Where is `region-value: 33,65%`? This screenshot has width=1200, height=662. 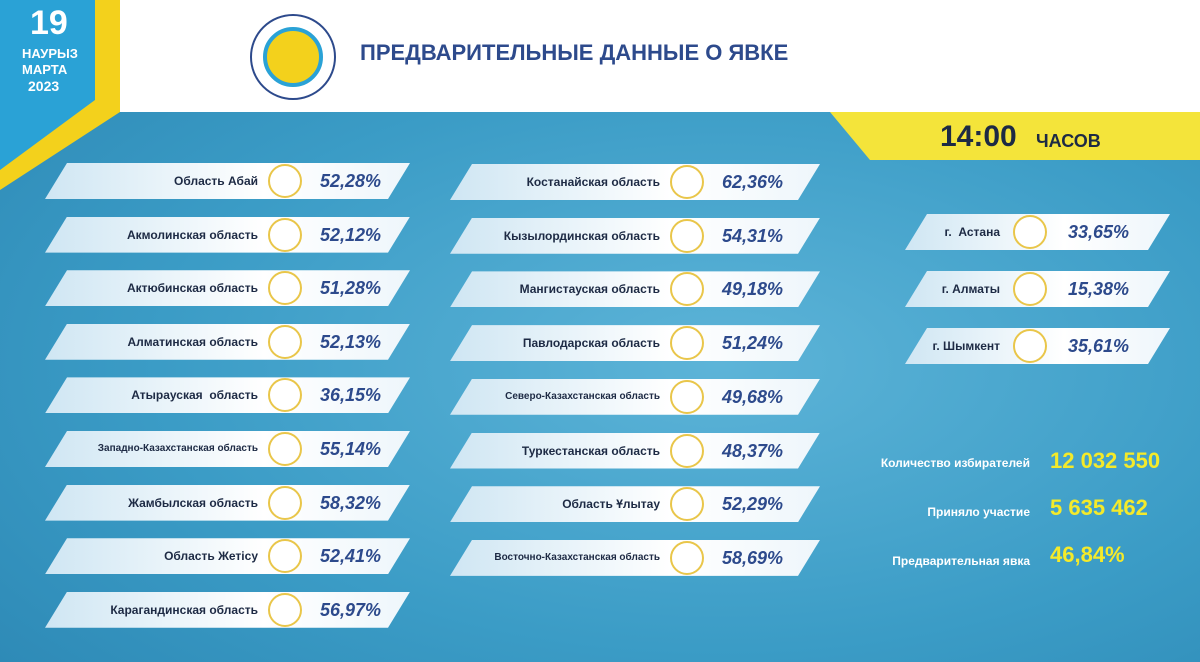 region-value: 33,65% is located at coordinates (1099, 232).